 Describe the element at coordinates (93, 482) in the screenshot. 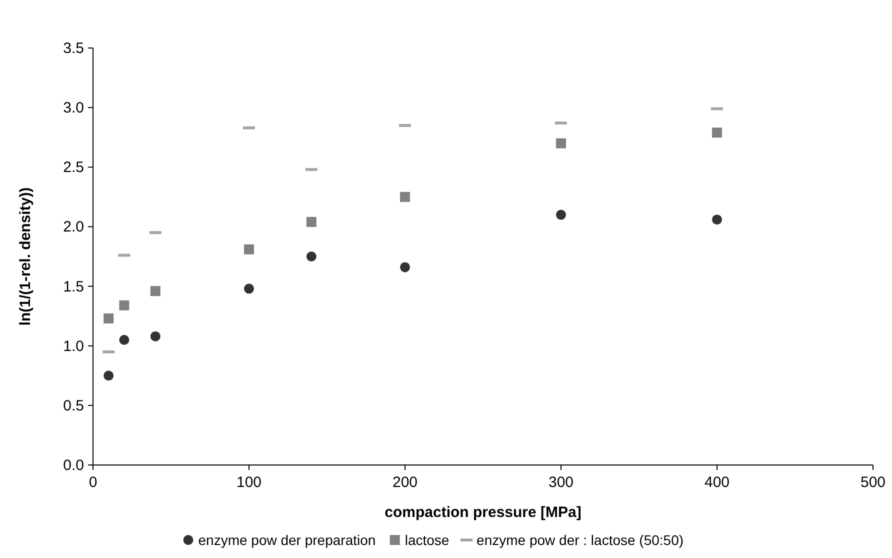

I see `x-tick-label: 0` at that location.